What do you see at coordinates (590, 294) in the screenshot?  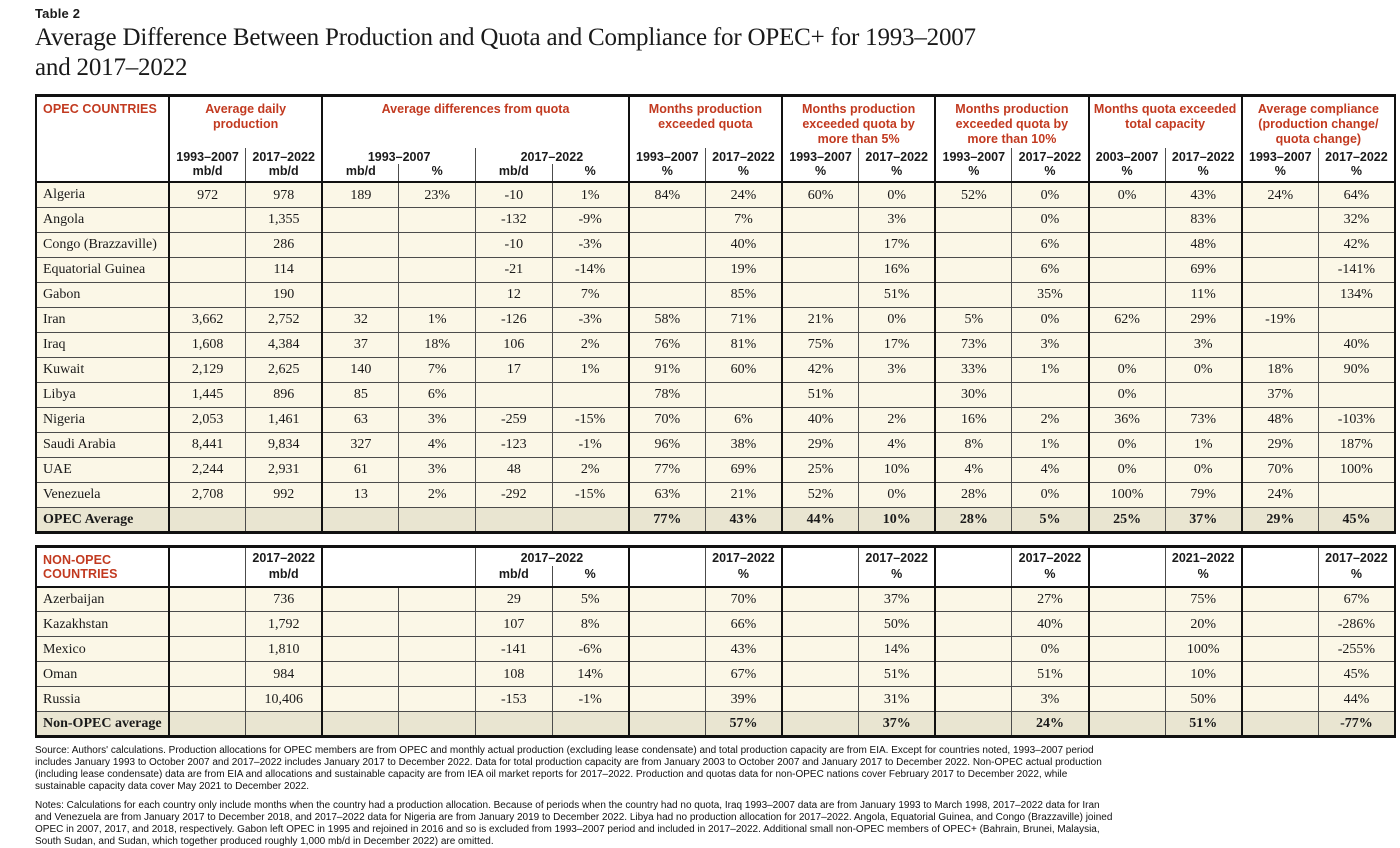 I see `value-cell: 7%` at bounding box center [590, 294].